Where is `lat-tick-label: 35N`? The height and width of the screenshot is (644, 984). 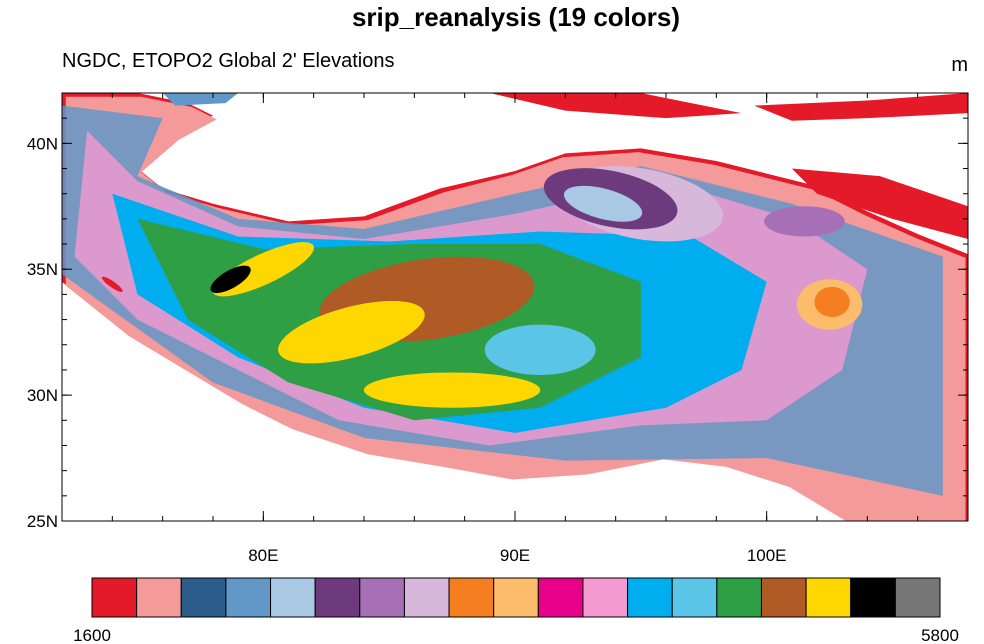
lat-tick-label: 35N is located at coordinates (42, 269).